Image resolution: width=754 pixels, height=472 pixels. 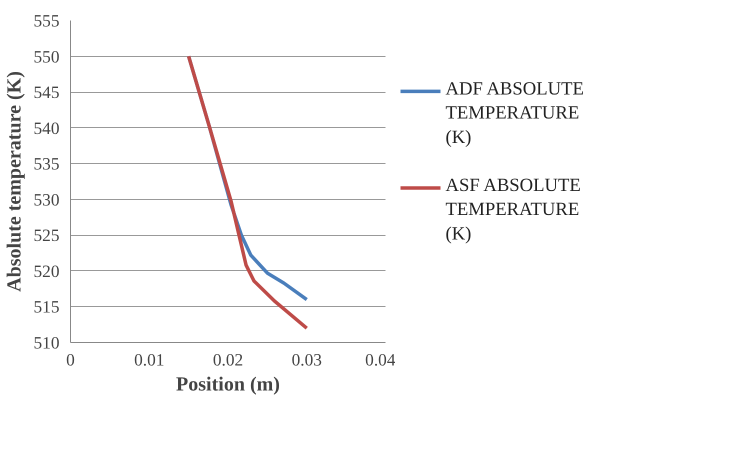 I want to click on y-tick-label: 545, so click(x=47, y=92).